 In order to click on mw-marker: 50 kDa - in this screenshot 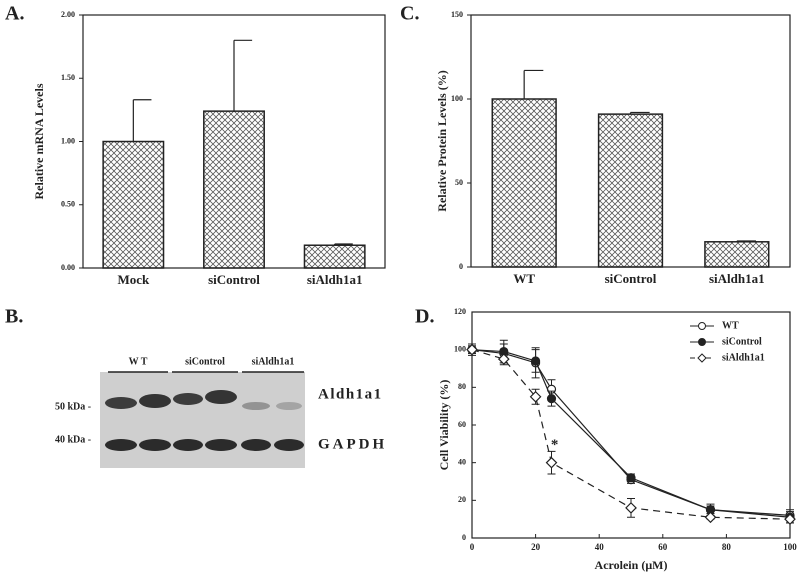, I will do `click(73, 406)`.